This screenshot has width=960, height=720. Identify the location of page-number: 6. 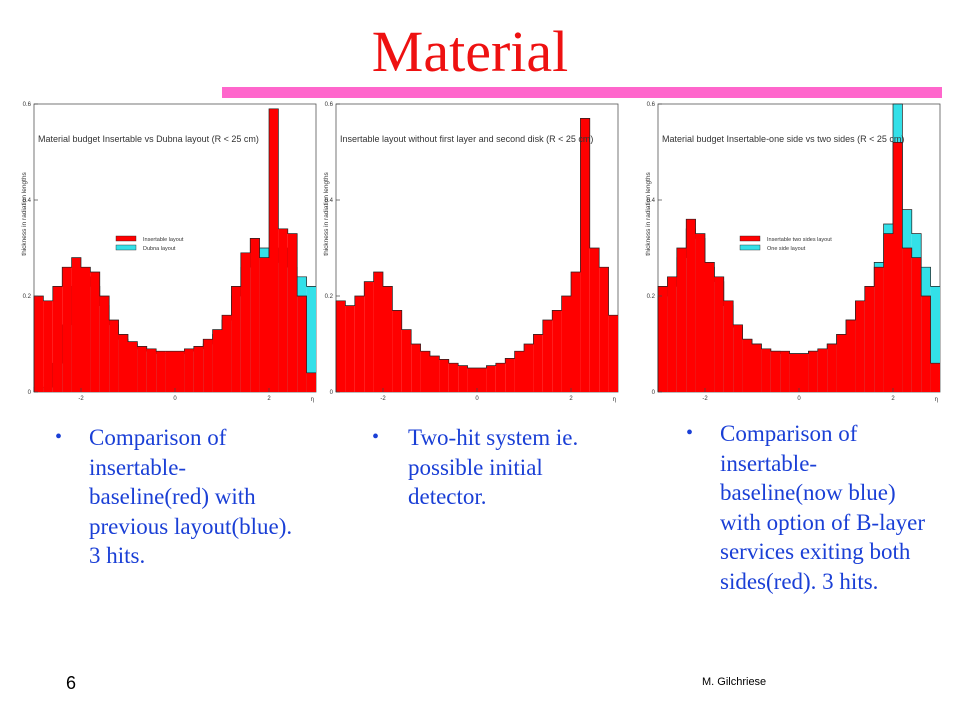
(71, 683).